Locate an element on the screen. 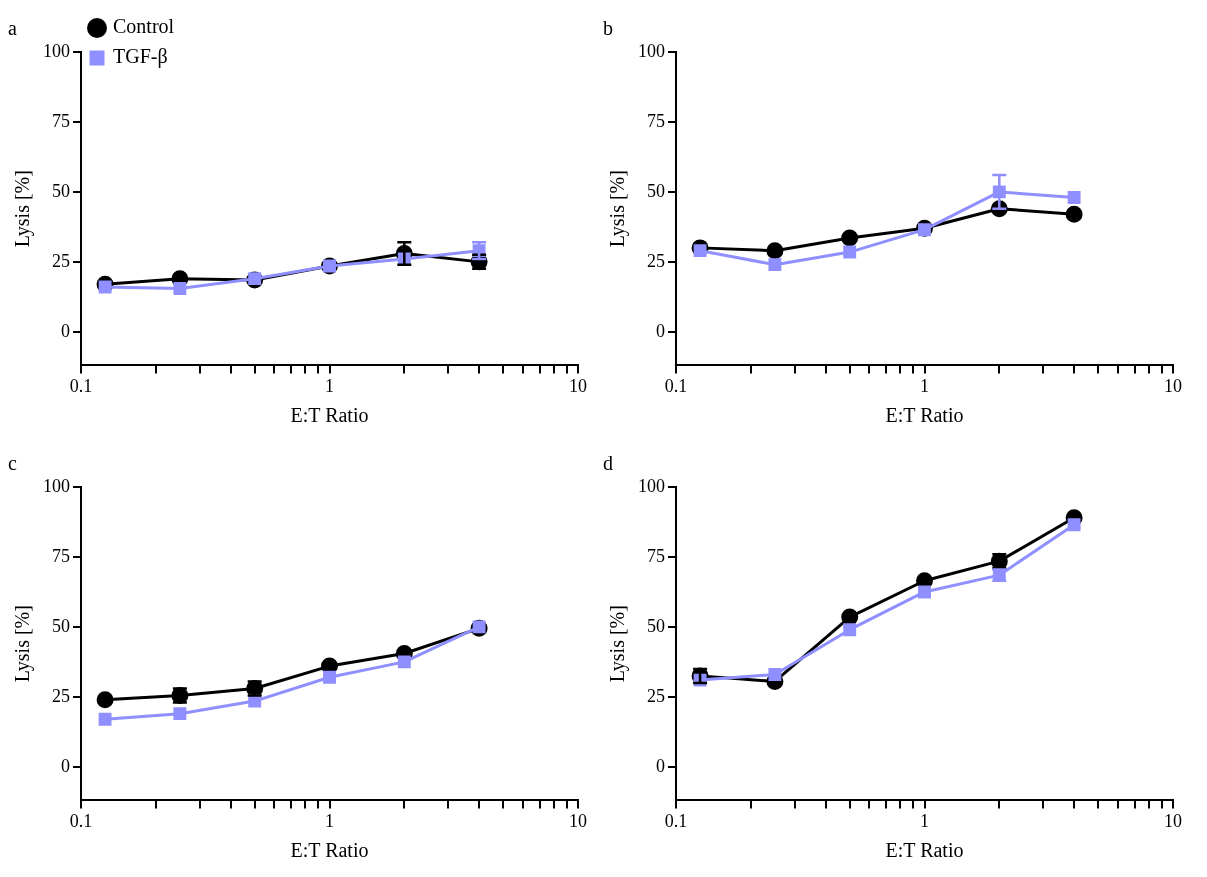 Image resolution: width=1207 pixels, height=877 pixels. chart-title: a is located at coordinates (12, 28).